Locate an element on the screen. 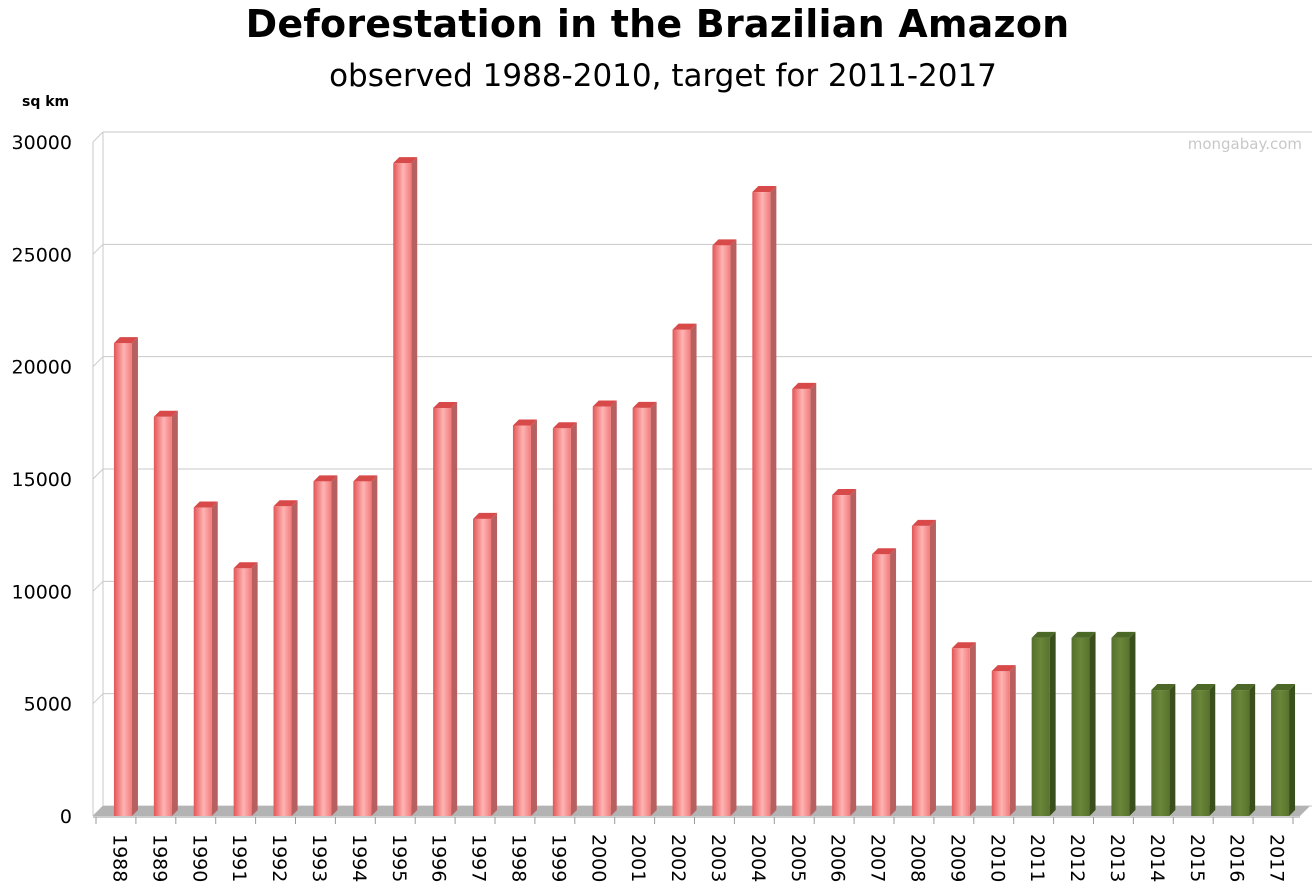 This screenshot has height=890, width=1315. bar-1988 is located at coordinates (125, 576).